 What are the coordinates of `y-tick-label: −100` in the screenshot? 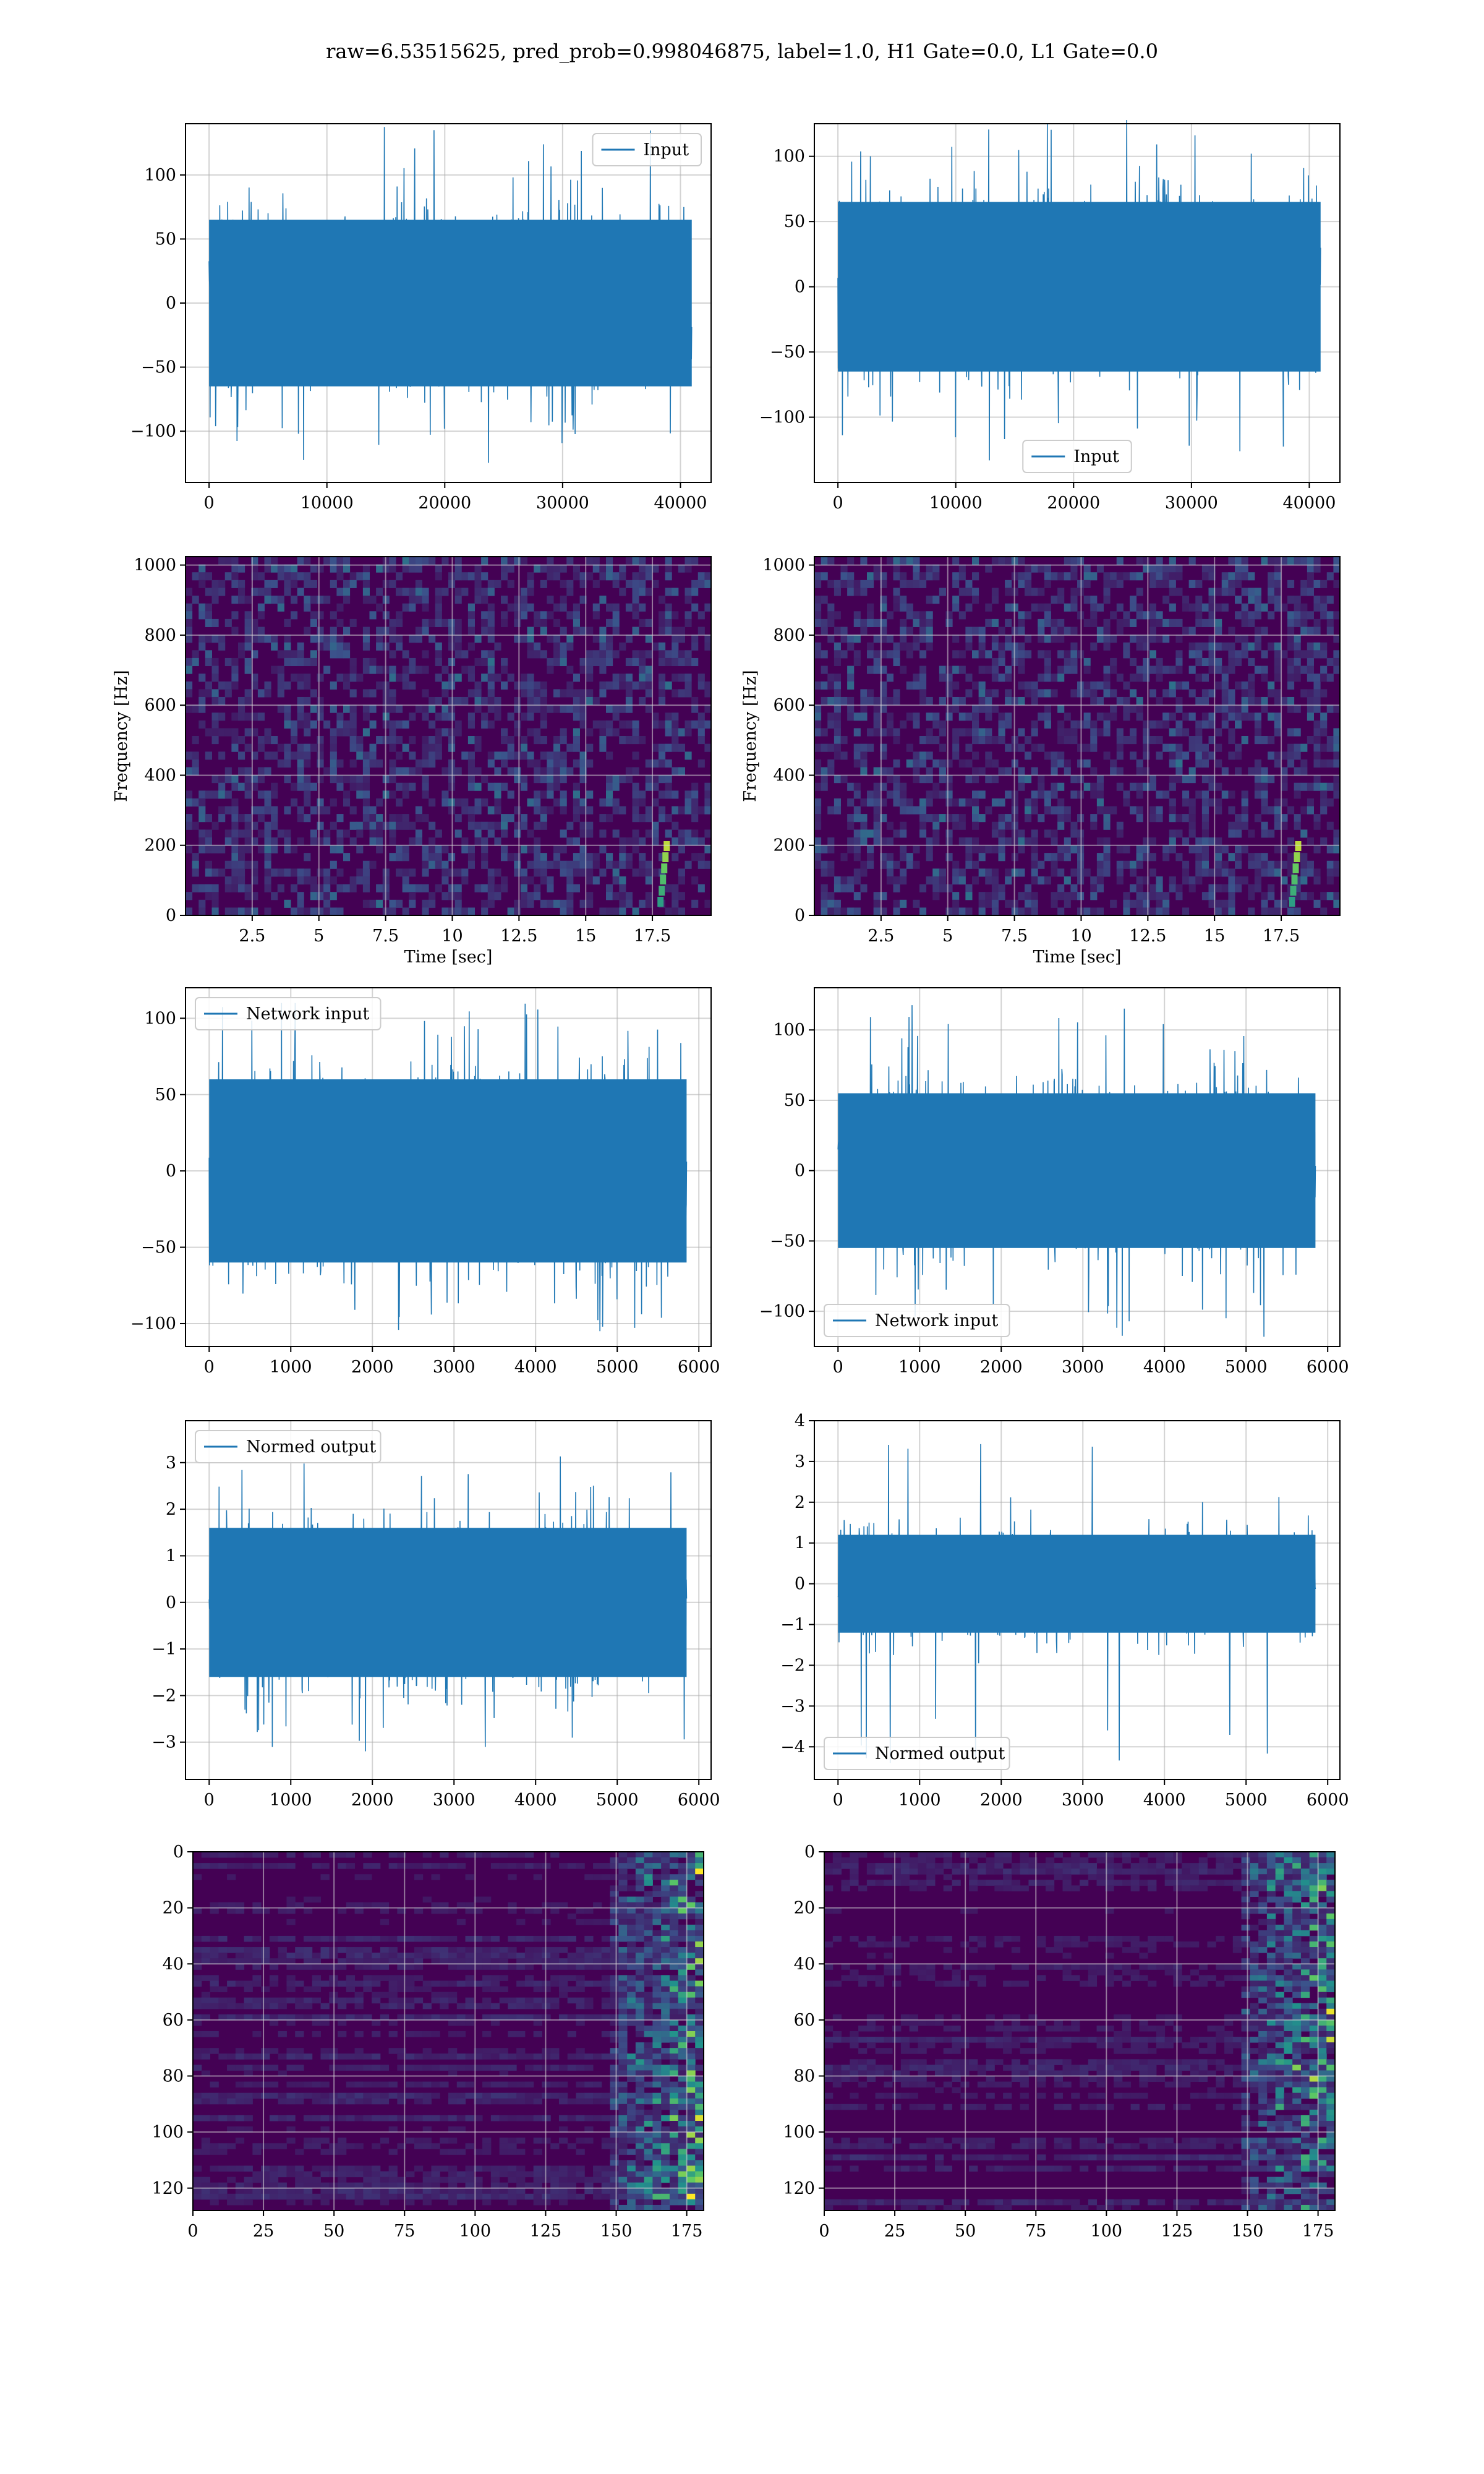 It's located at (153, 431).